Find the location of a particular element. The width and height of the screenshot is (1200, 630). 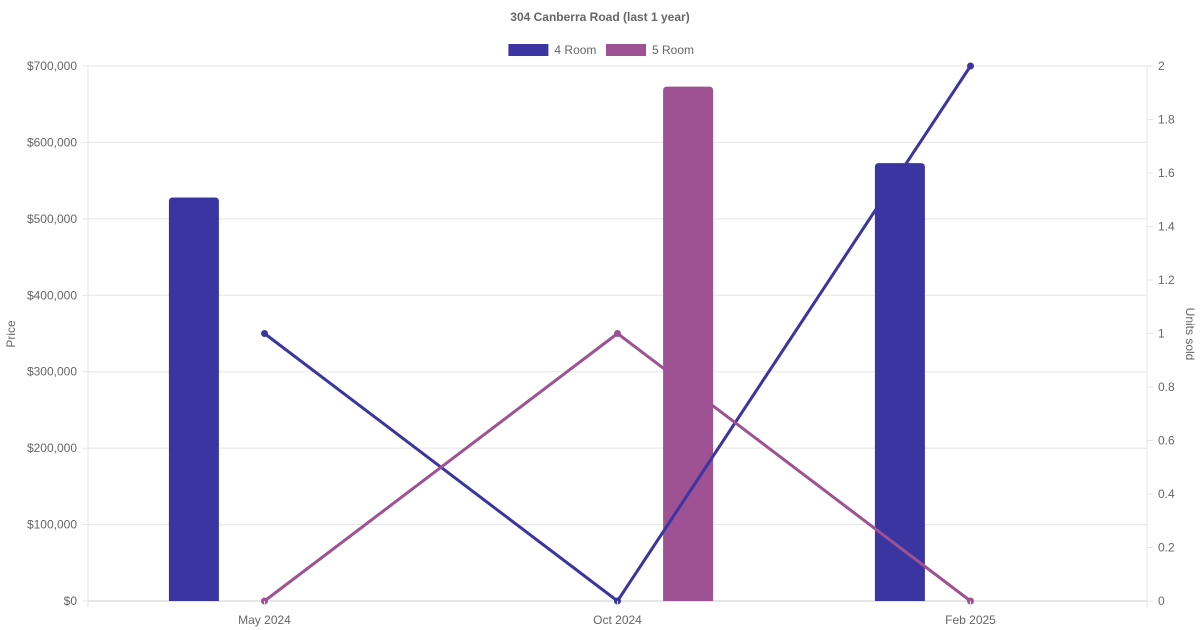

y-left-tick-label: $500,000 is located at coordinates (52, 219).